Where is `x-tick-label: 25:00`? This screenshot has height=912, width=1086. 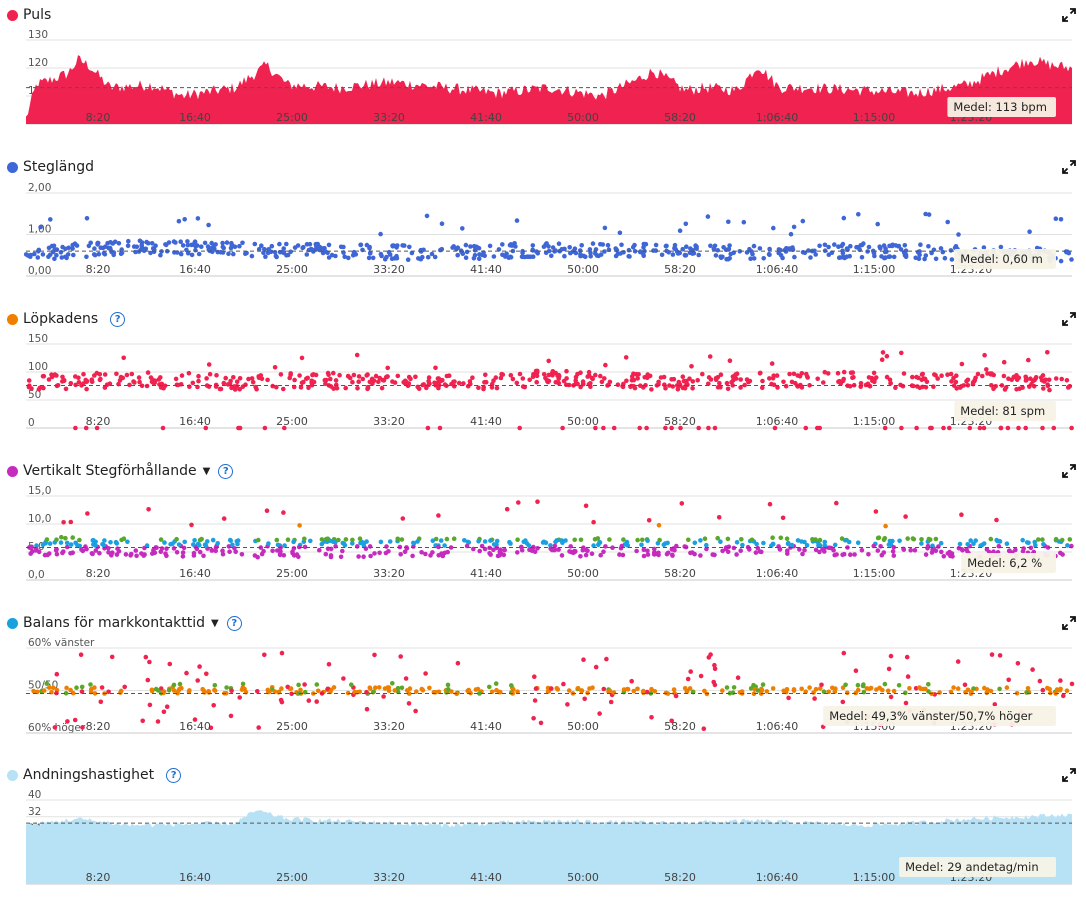 x-tick-label: 25:00 is located at coordinates (292, 421).